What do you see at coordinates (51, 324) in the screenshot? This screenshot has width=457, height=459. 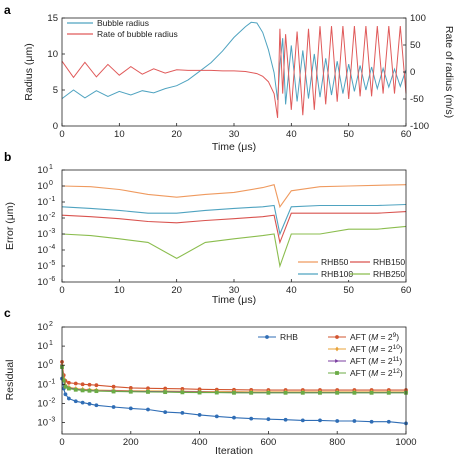 I see `panel-c-y-tick-exponent: 2` at bounding box center [51, 324].